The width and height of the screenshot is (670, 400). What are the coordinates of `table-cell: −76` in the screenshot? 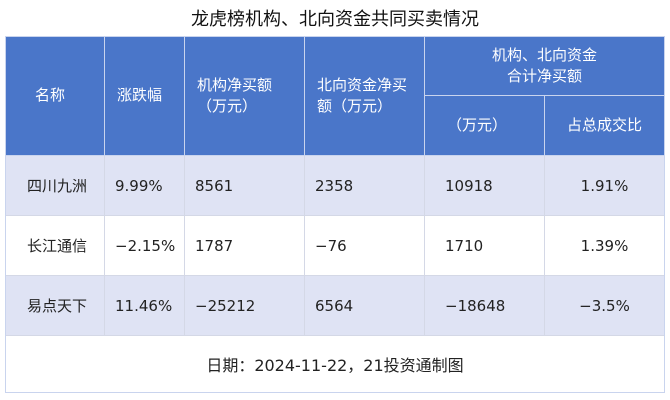 It's located at (365, 246).